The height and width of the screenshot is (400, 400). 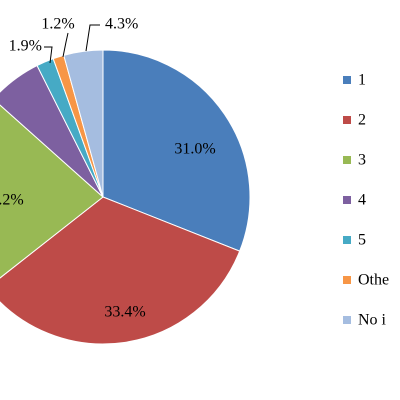 What do you see at coordinates (362, 240) in the screenshot?
I see `legend-label: 5` at bounding box center [362, 240].